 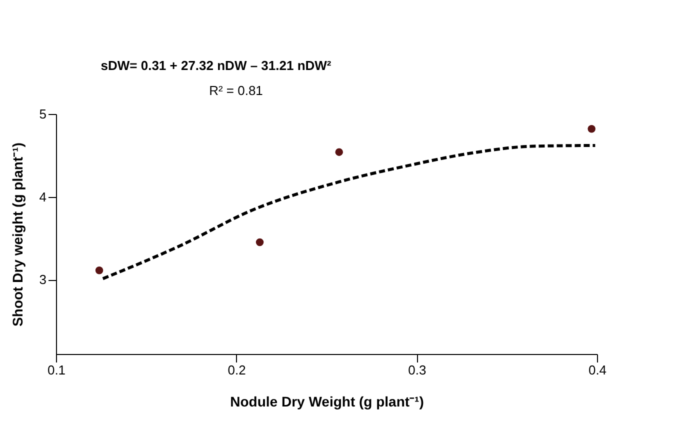 What do you see at coordinates (597, 370) in the screenshot?
I see `x-tick-label: 0.4` at bounding box center [597, 370].